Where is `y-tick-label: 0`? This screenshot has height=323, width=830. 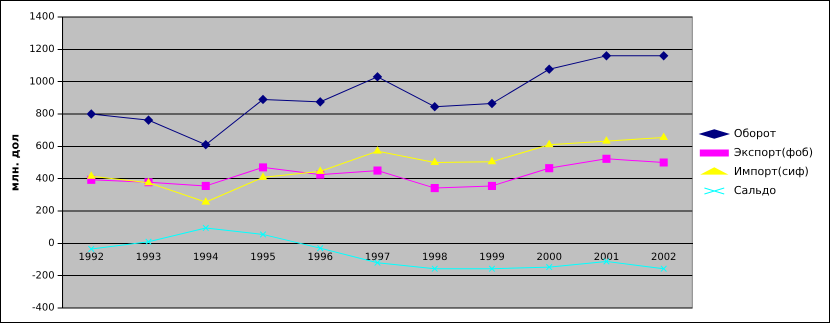
y-tick-label: 0 is located at coordinates (51, 243).